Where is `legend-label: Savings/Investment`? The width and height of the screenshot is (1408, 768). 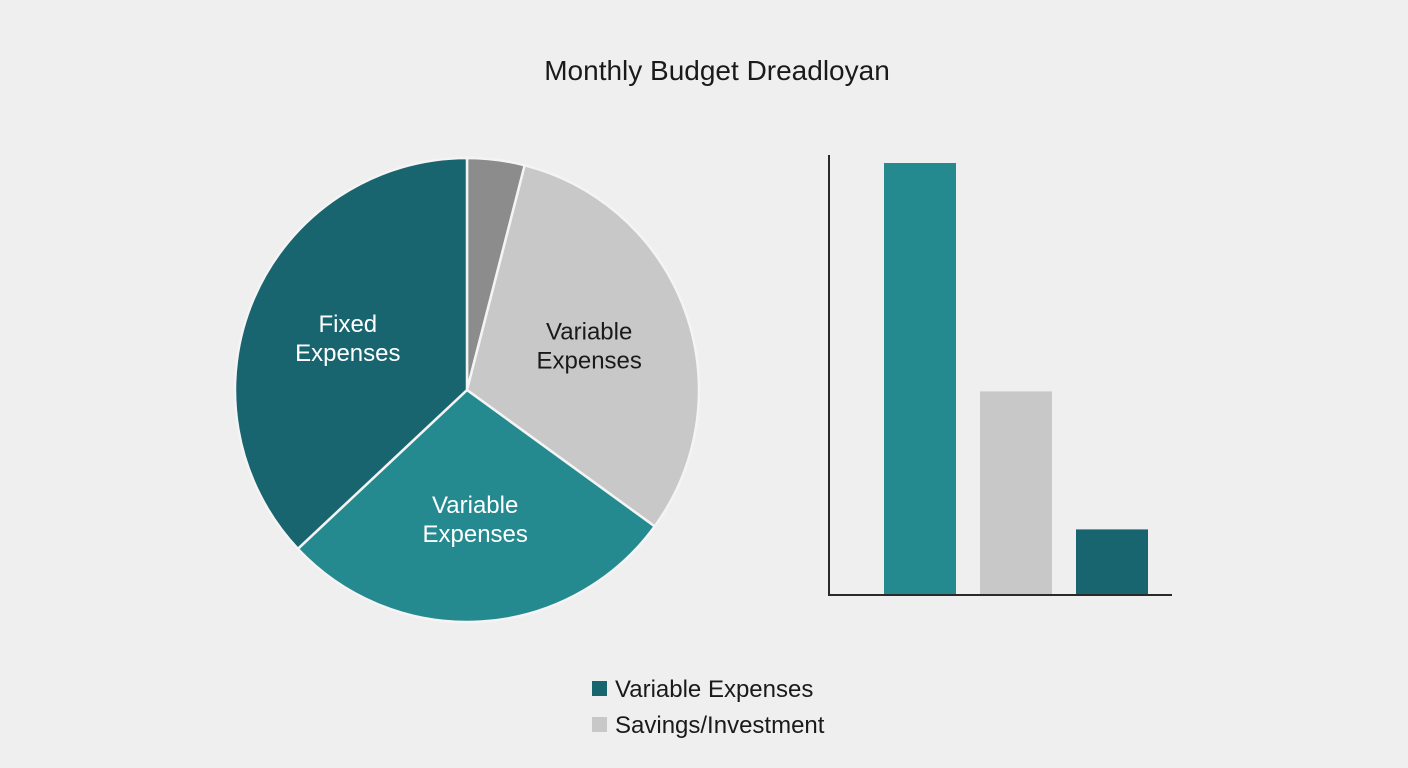 legend-label: Savings/Investment is located at coordinates (720, 725).